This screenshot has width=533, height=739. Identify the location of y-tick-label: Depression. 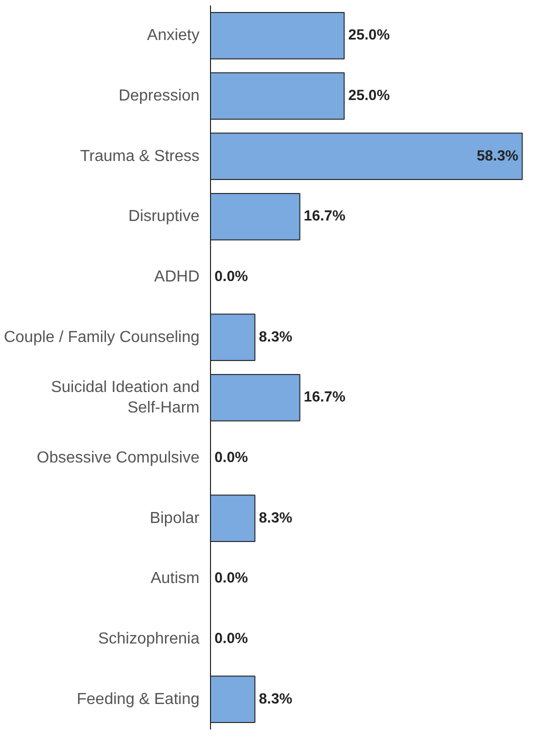
(159, 96).